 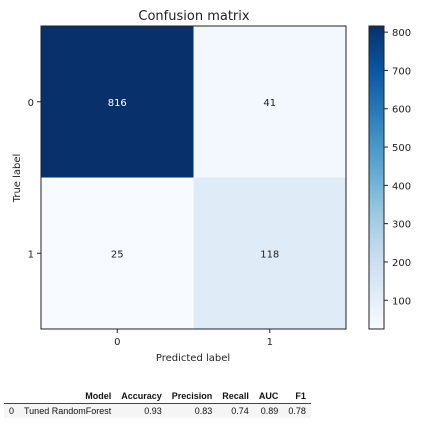 What do you see at coordinates (401, 186) in the screenshot?
I see `colorbar-tick-label: 400` at bounding box center [401, 186].